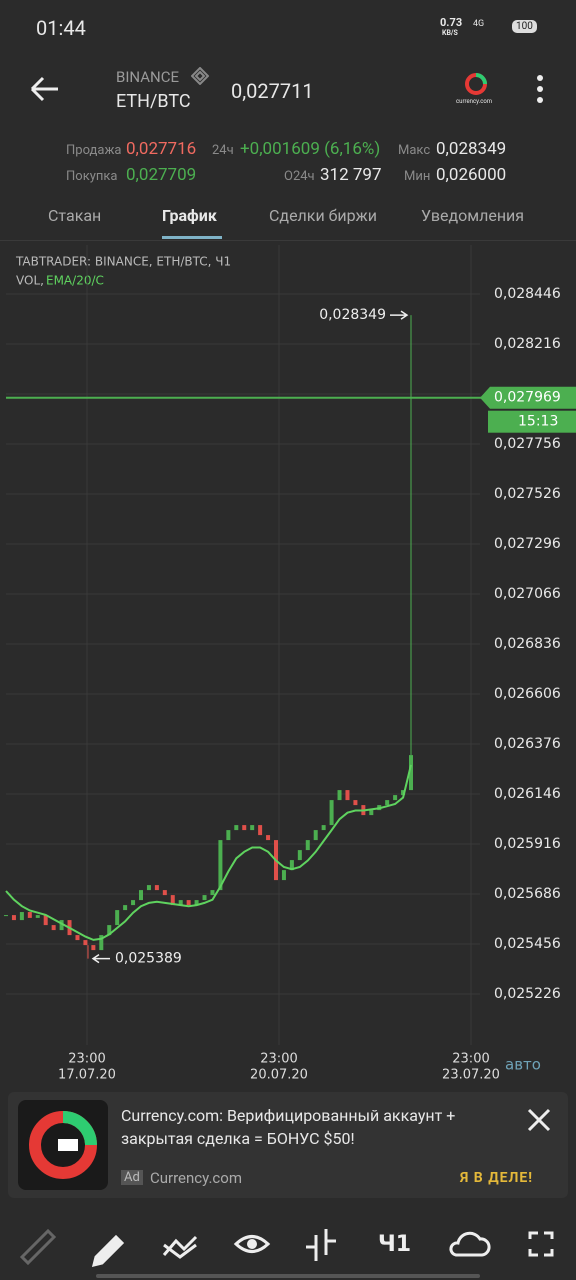 The image size is (576, 1280). I want to click on tab: Сделки биржи, so click(323, 215).